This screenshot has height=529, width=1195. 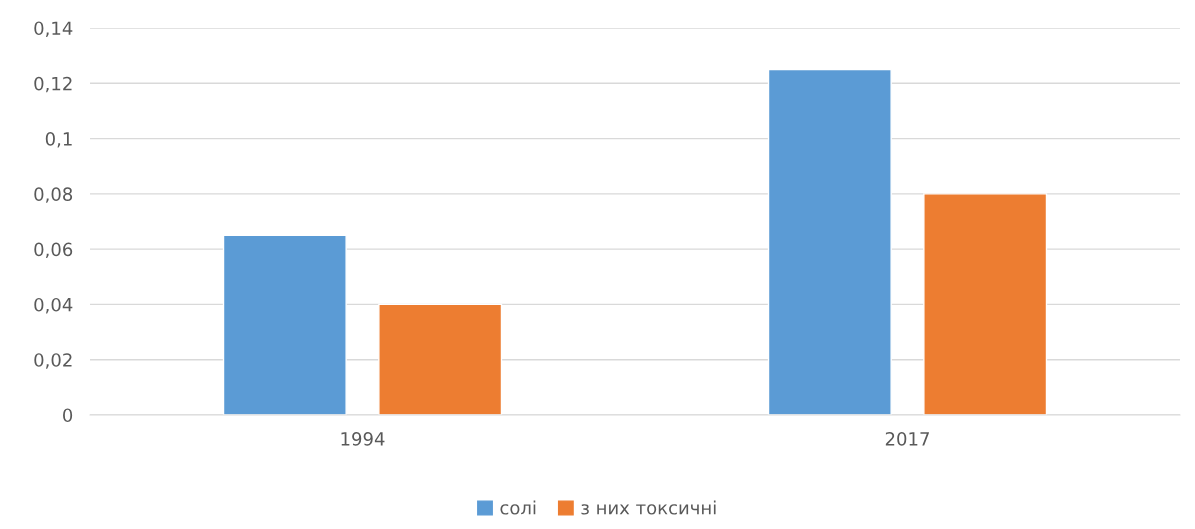 I want to click on y-tick-label: 0,02, so click(x=53, y=361).